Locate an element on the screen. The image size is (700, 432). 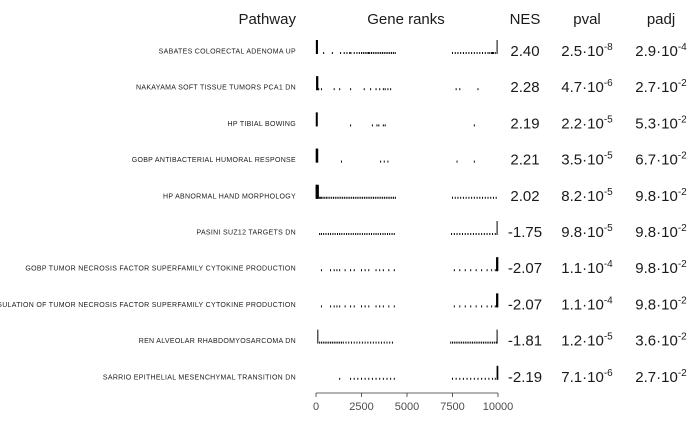
header-pval: pval is located at coordinates (587, 19).